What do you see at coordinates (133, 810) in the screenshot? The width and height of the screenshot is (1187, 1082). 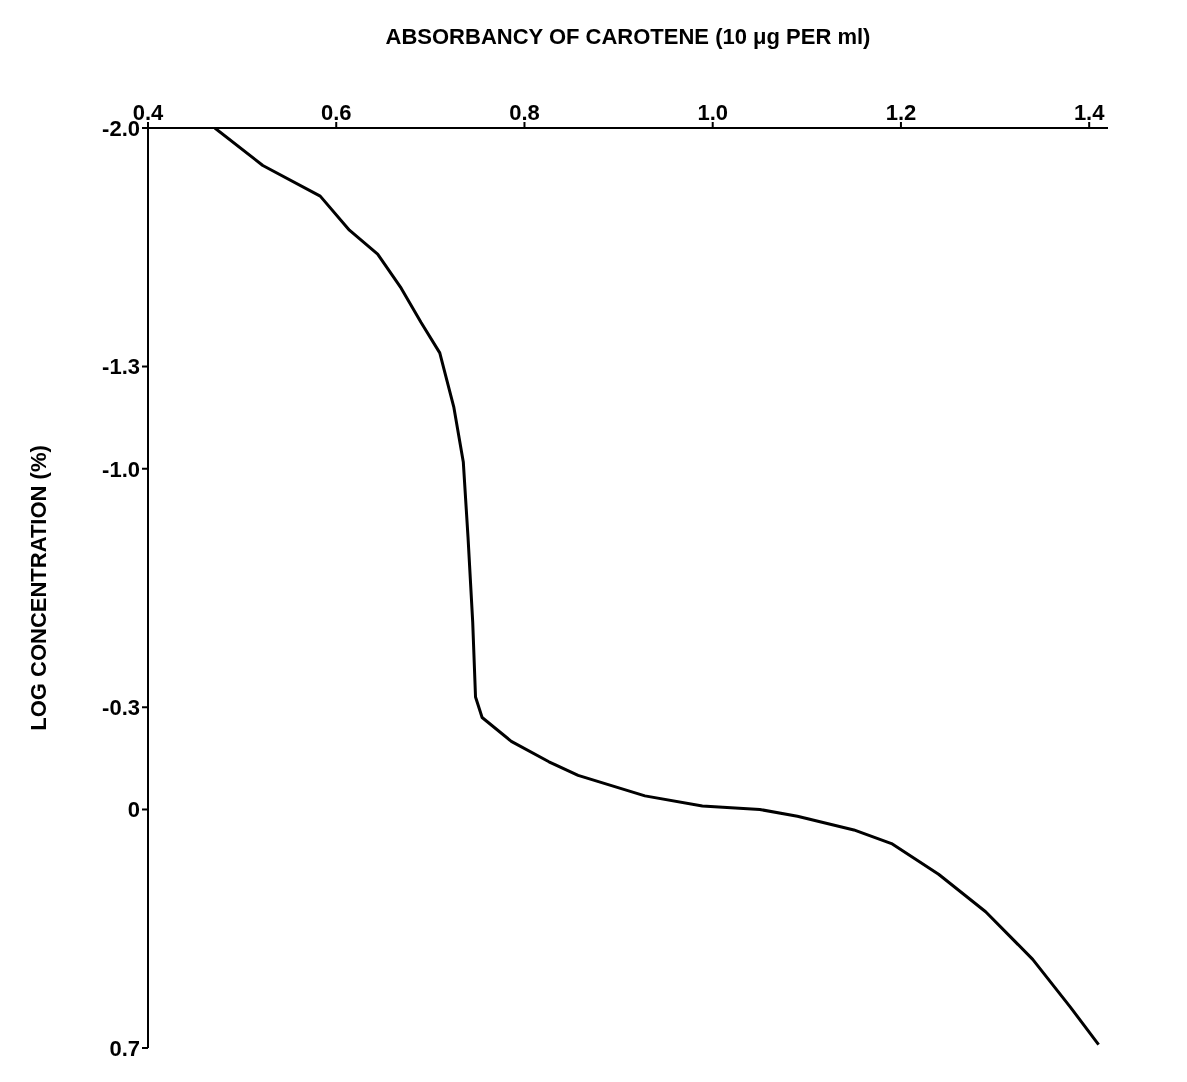 I see `y-tick-label: 0` at bounding box center [133, 810].